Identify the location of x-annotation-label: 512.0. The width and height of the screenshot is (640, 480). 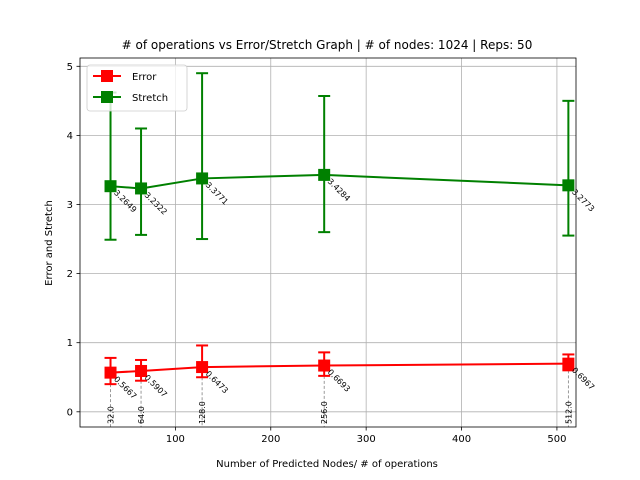
(568, 412).